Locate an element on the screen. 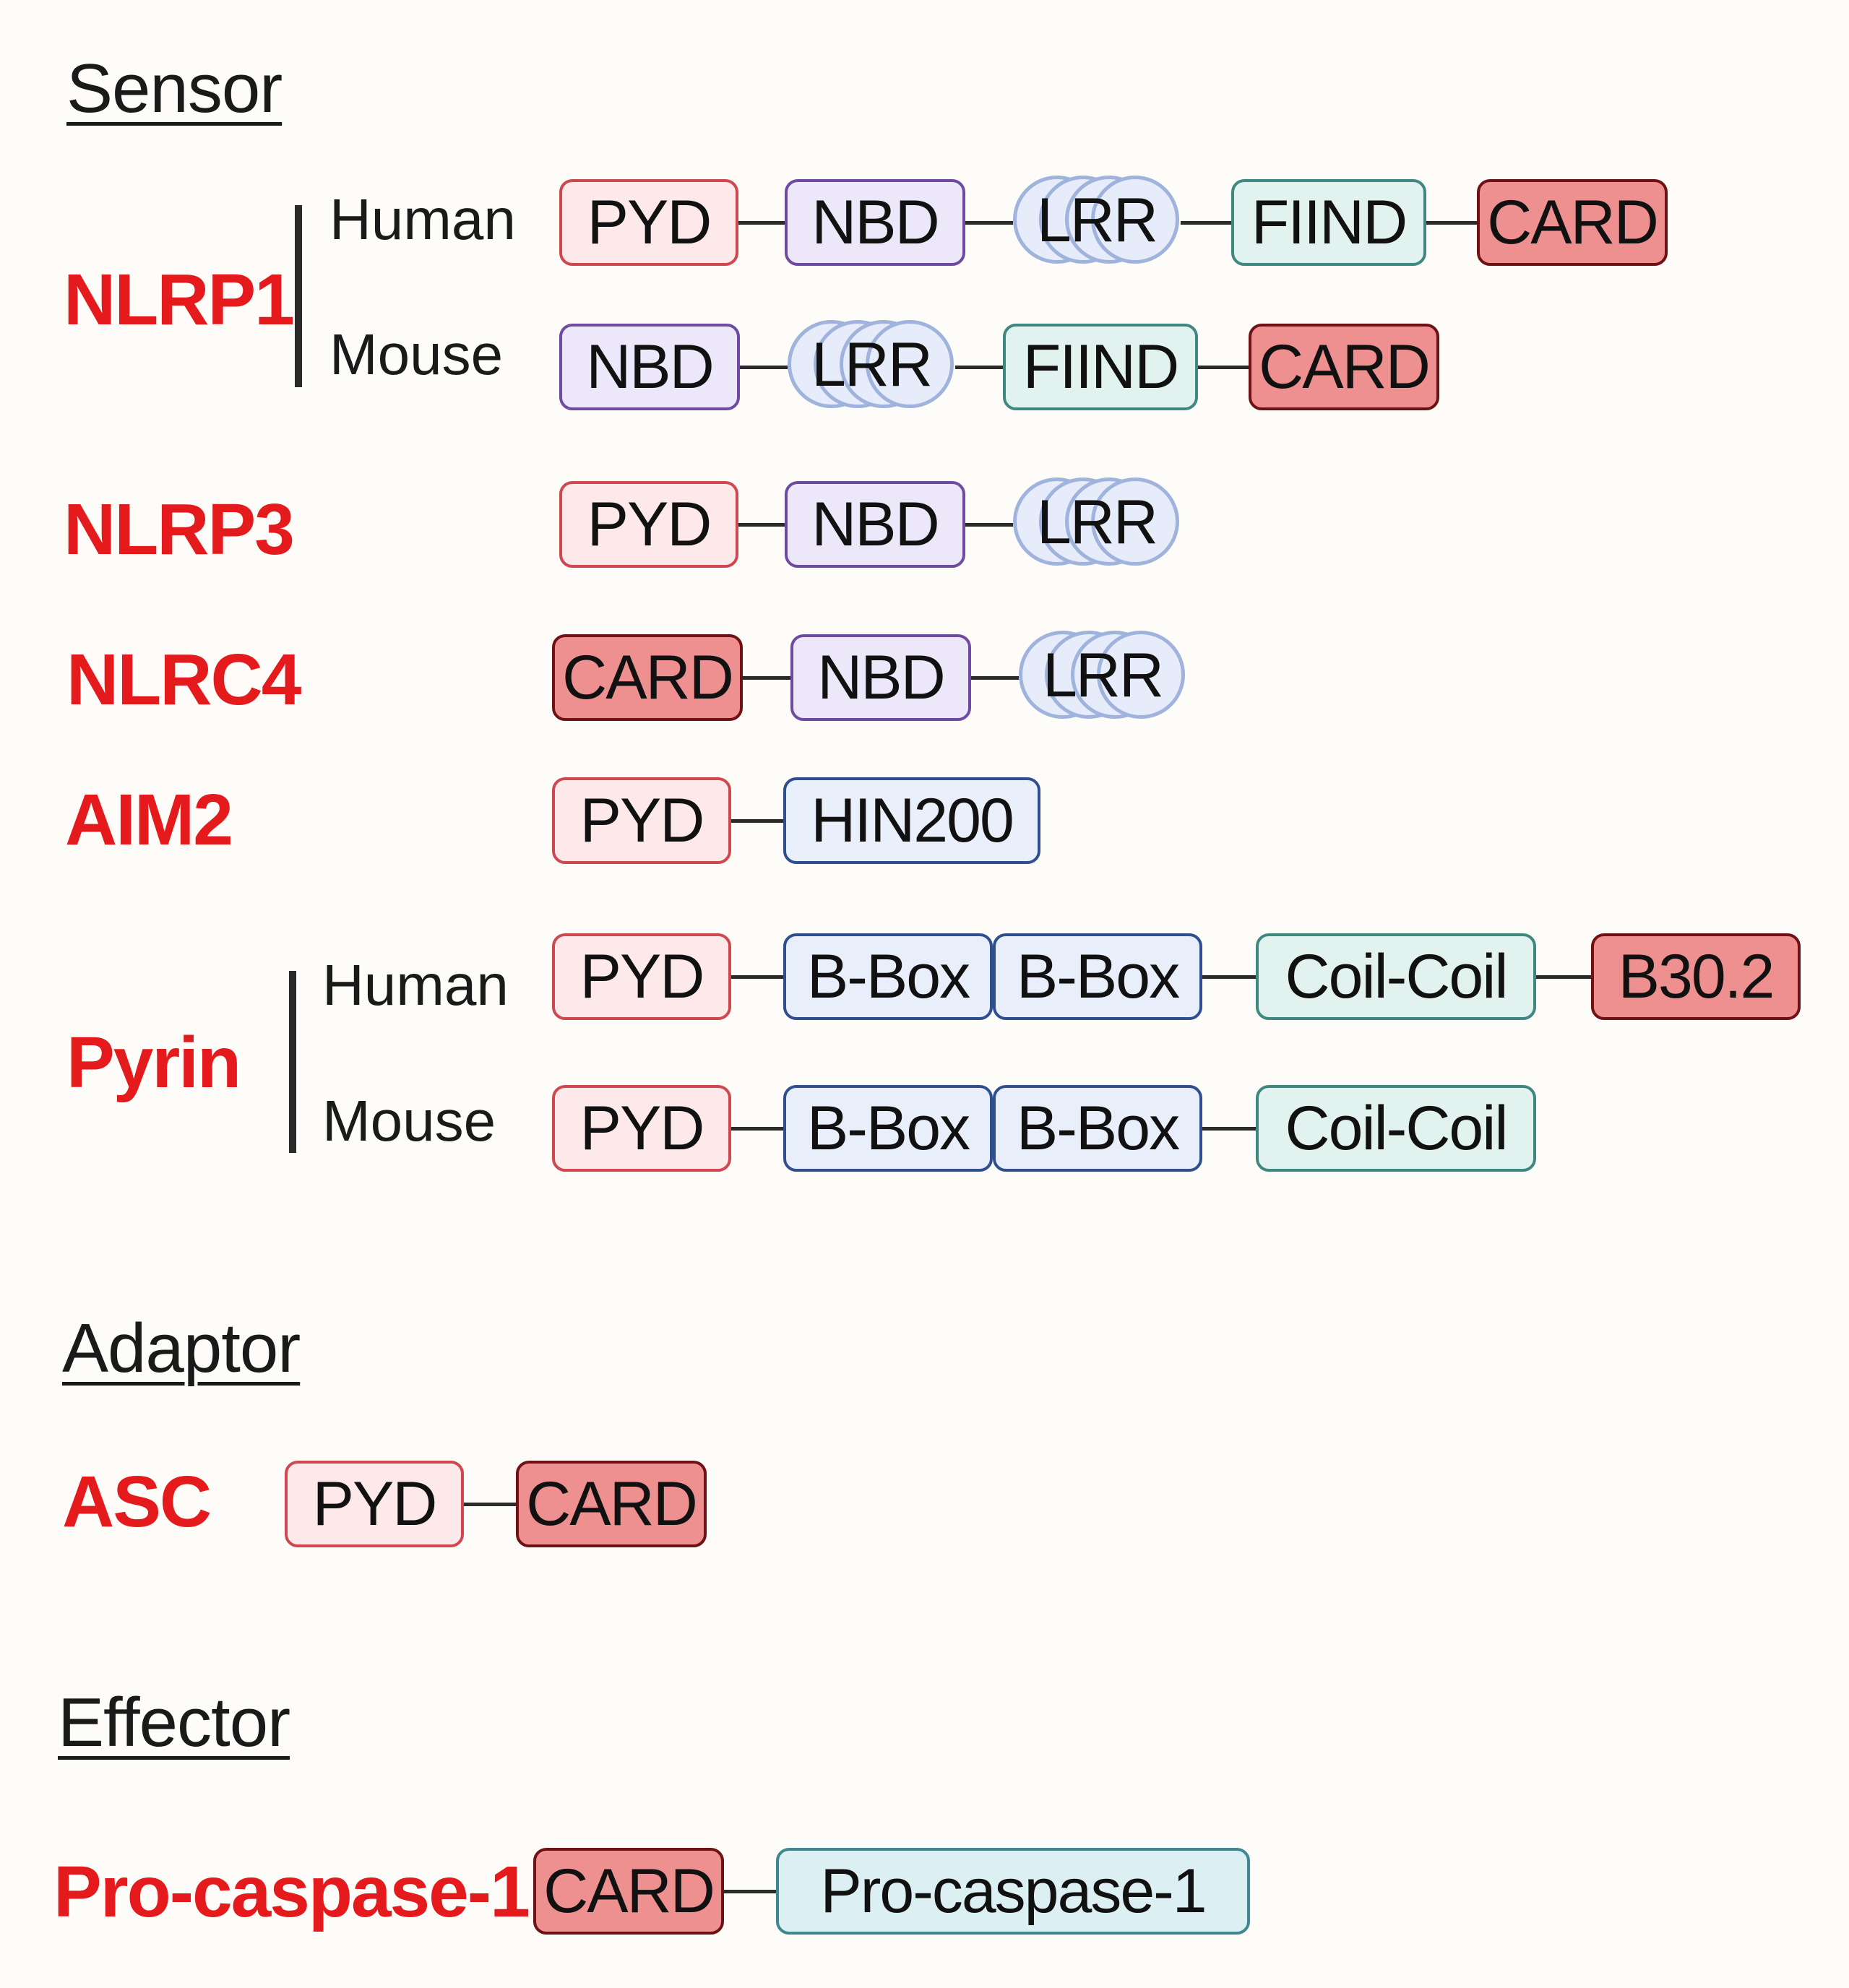 Image resolution: width=1849 pixels, height=1988 pixels. domain-hin200: HIN200 is located at coordinates (911, 820).